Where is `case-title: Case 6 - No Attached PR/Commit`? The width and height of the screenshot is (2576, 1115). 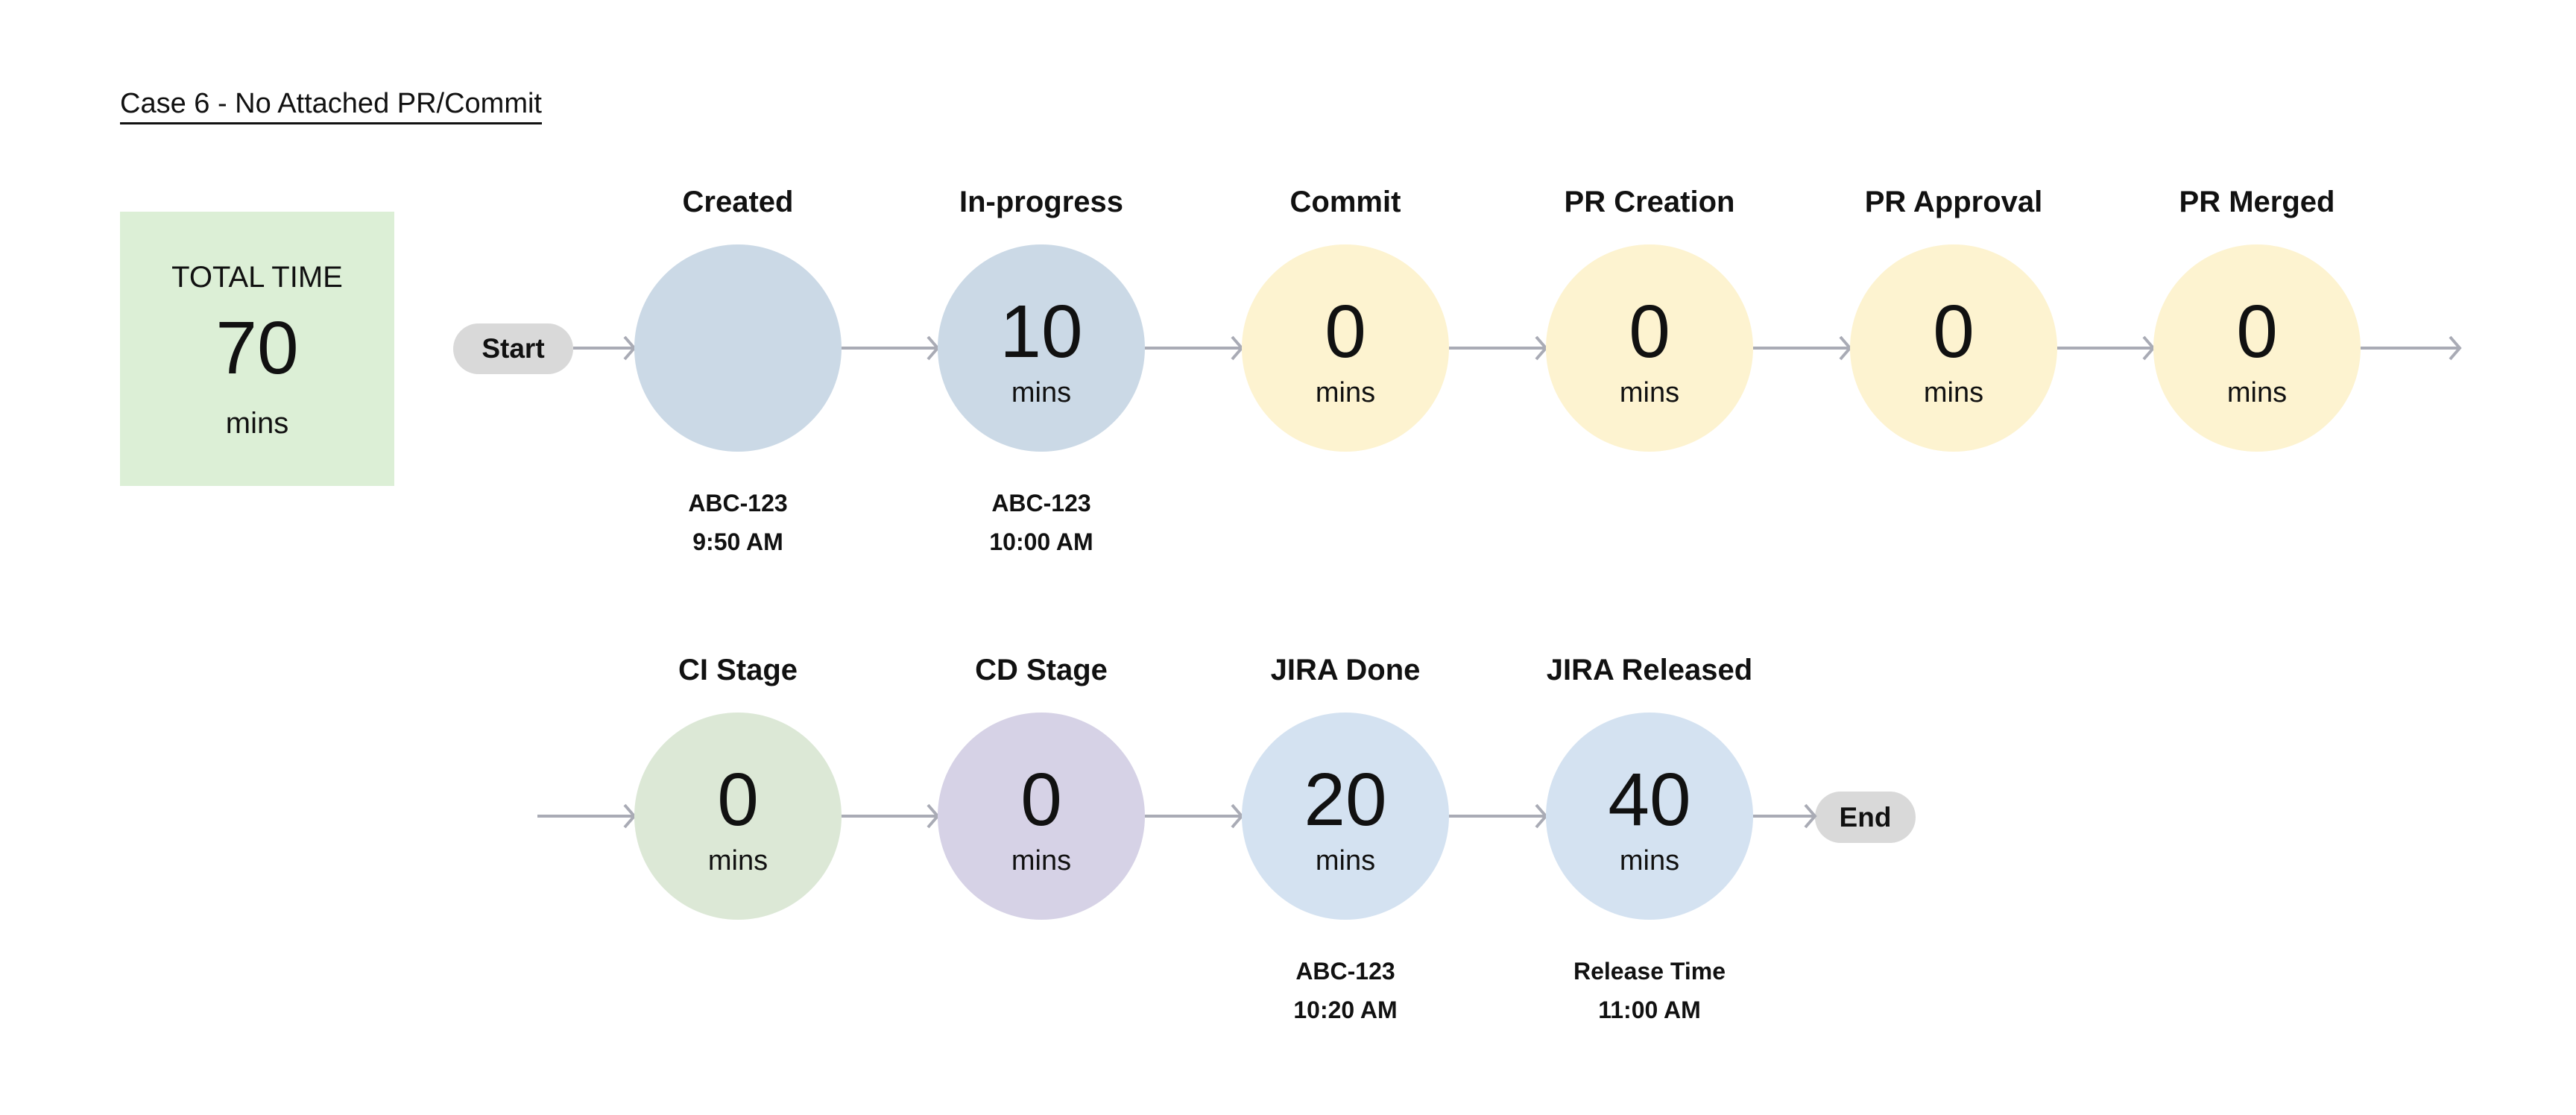
case-title: Case 6 - No Attached PR/Commit is located at coordinates (331, 106).